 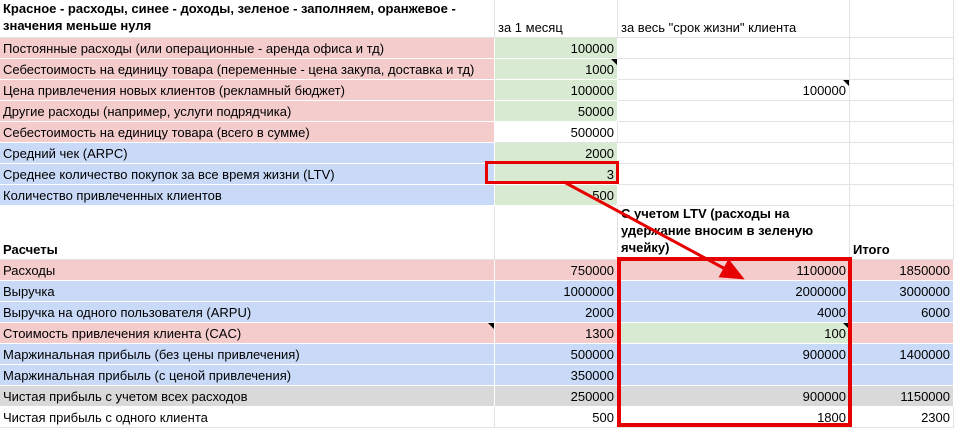 What do you see at coordinates (902, 291) in the screenshot?
I see `row-revenue-total-value: 3000000` at bounding box center [902, 291].